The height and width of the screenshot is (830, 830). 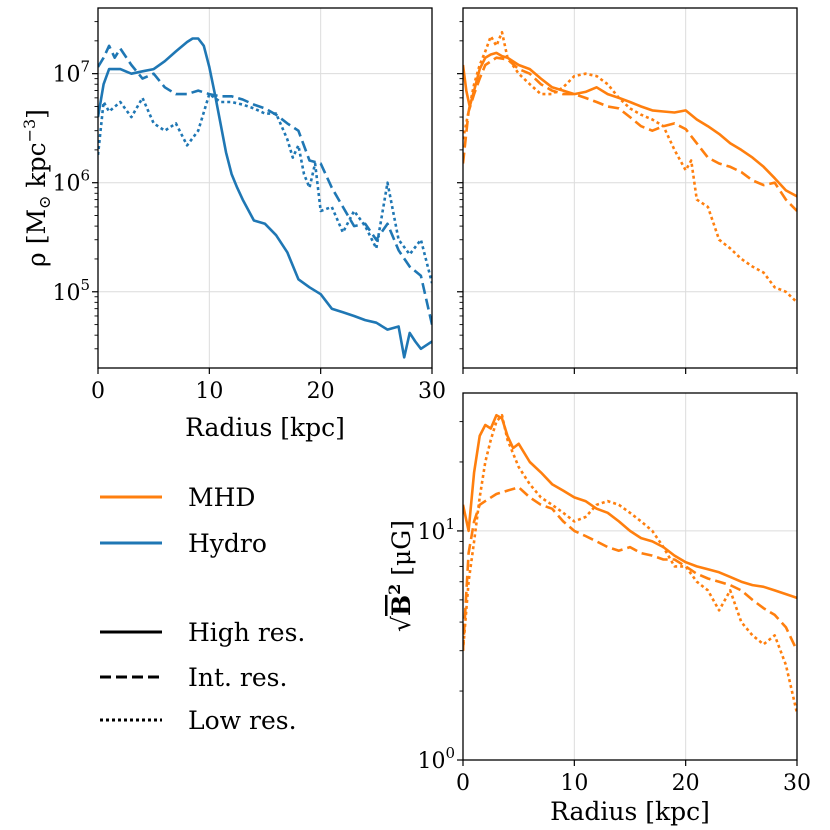 What do you see at coordinates (221, 497) in the screenshot?
I see `legend-label-mhd: MHD` at bounding box center [221, 497].